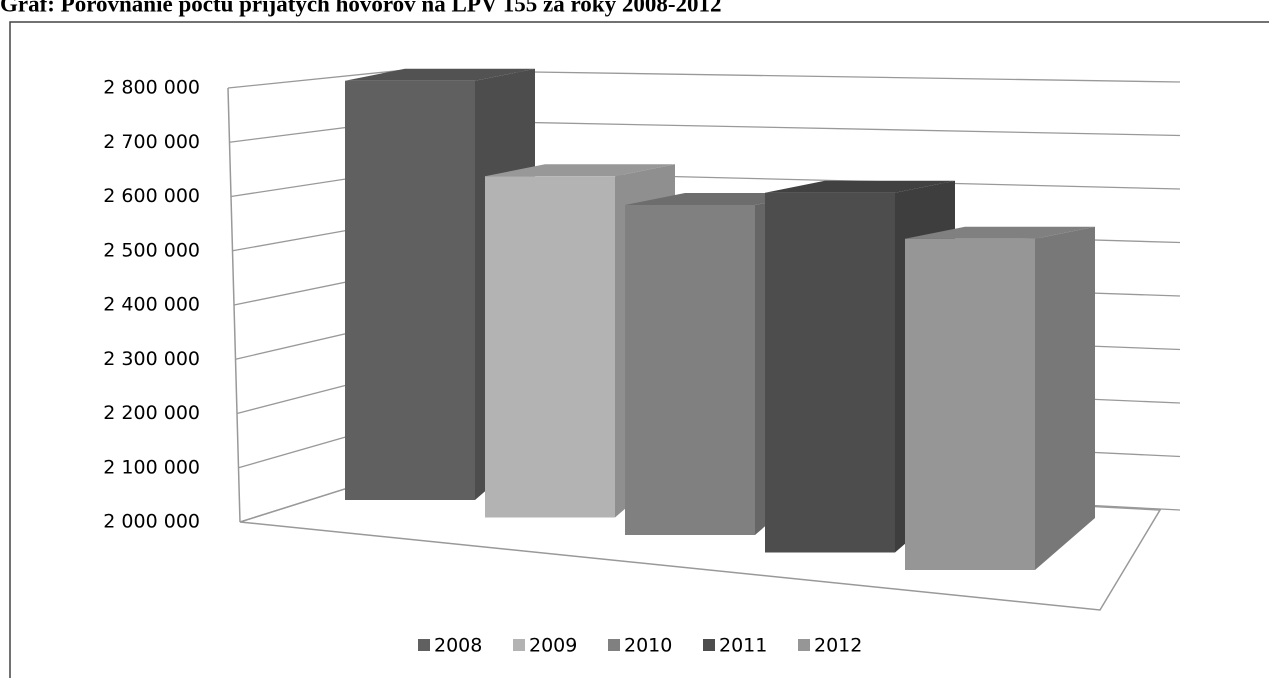  I want to click on legend-label: 2011, so click(743, 646).